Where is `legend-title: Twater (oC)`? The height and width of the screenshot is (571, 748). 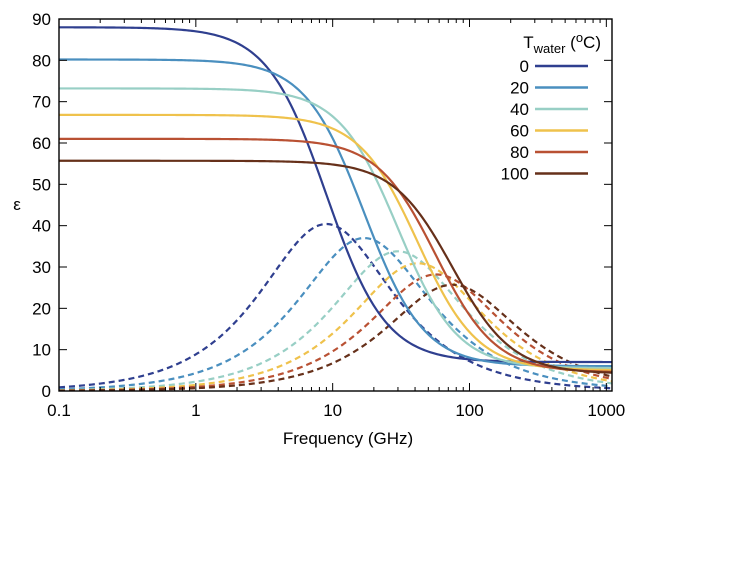 legend-title: Twater (oC) is located at coordinates (562, 43).